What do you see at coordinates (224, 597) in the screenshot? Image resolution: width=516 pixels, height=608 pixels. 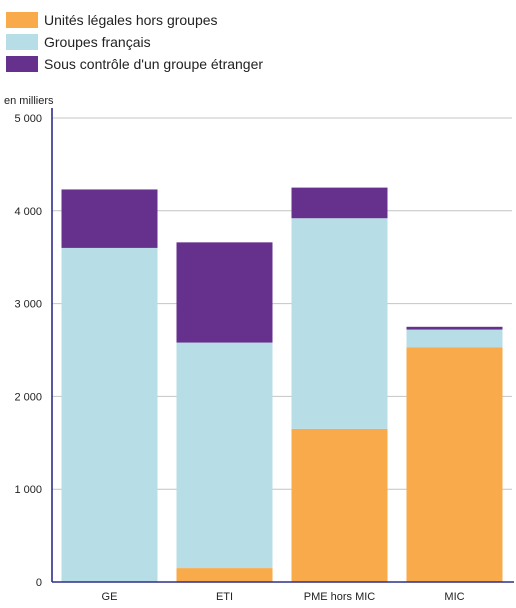 I see `x-tick-label: ETI` at bounding box center [224, 597].